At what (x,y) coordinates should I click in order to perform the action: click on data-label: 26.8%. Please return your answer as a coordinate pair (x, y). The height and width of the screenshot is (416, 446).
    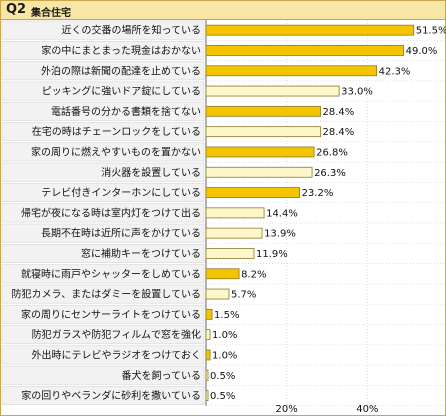
    Looking at the image, I should click on (332, 152).